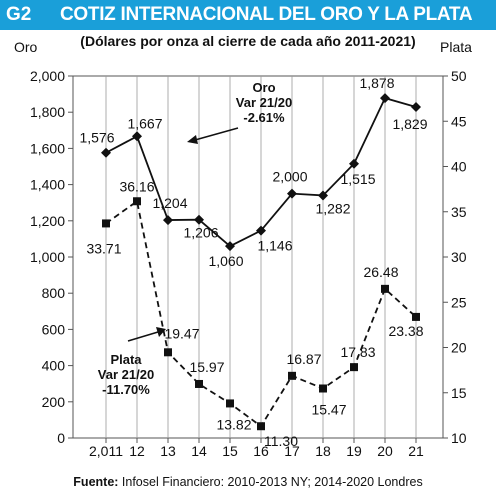  I want to click on oro-data-label: 1,515, so click(357, 179).